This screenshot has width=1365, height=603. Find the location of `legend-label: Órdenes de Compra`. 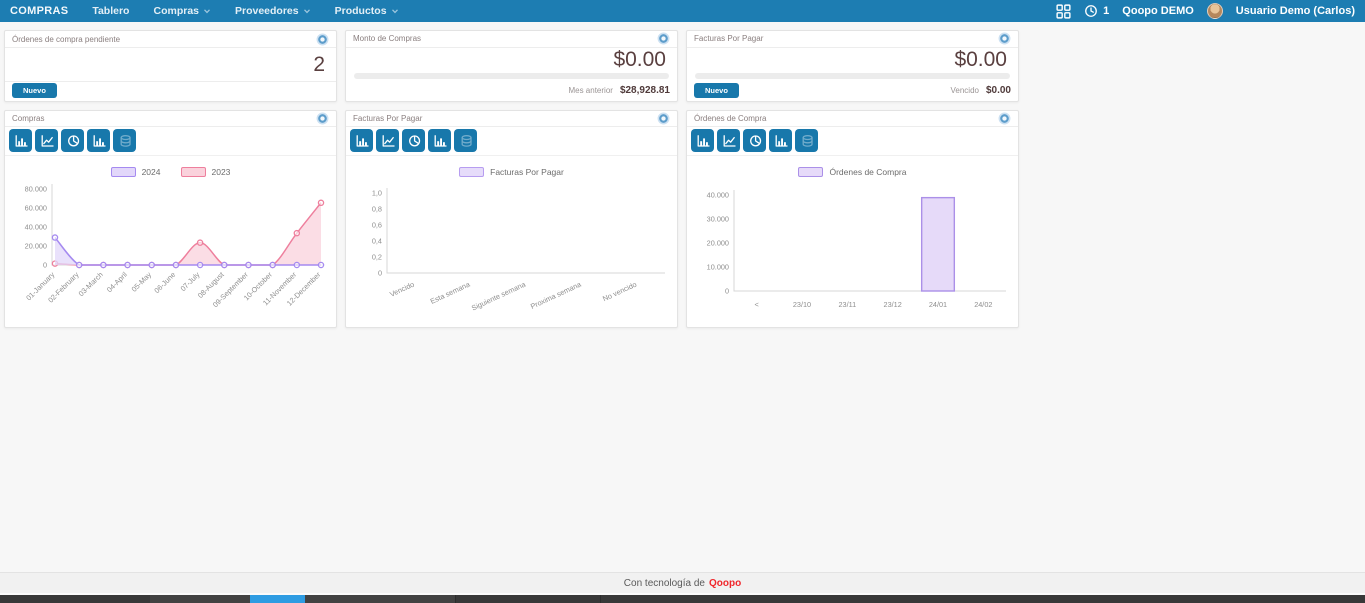

legend-label: Órdenes de Compra is located at coordinates (868, 172).